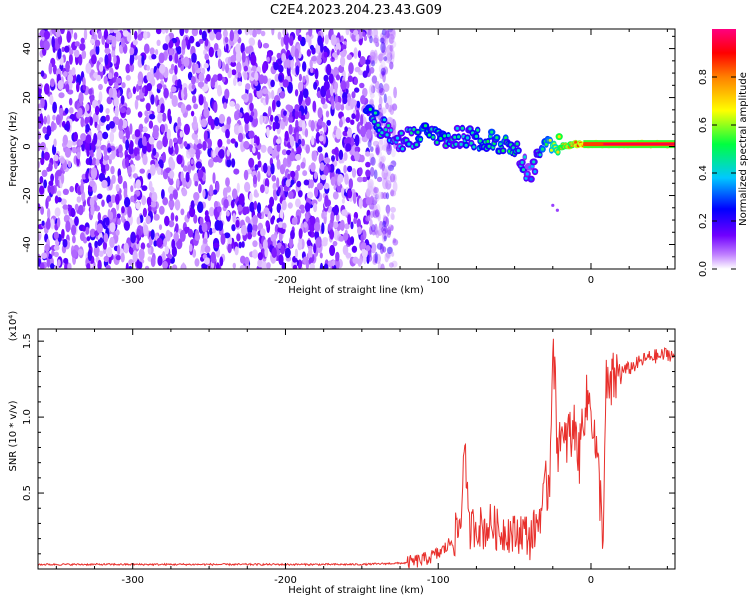  What do you see at coordinates (356, 10) in the screenshot?
I see `chart-title: C2E4.2023.204.23.43.G09` at bounding box center [356, 10].